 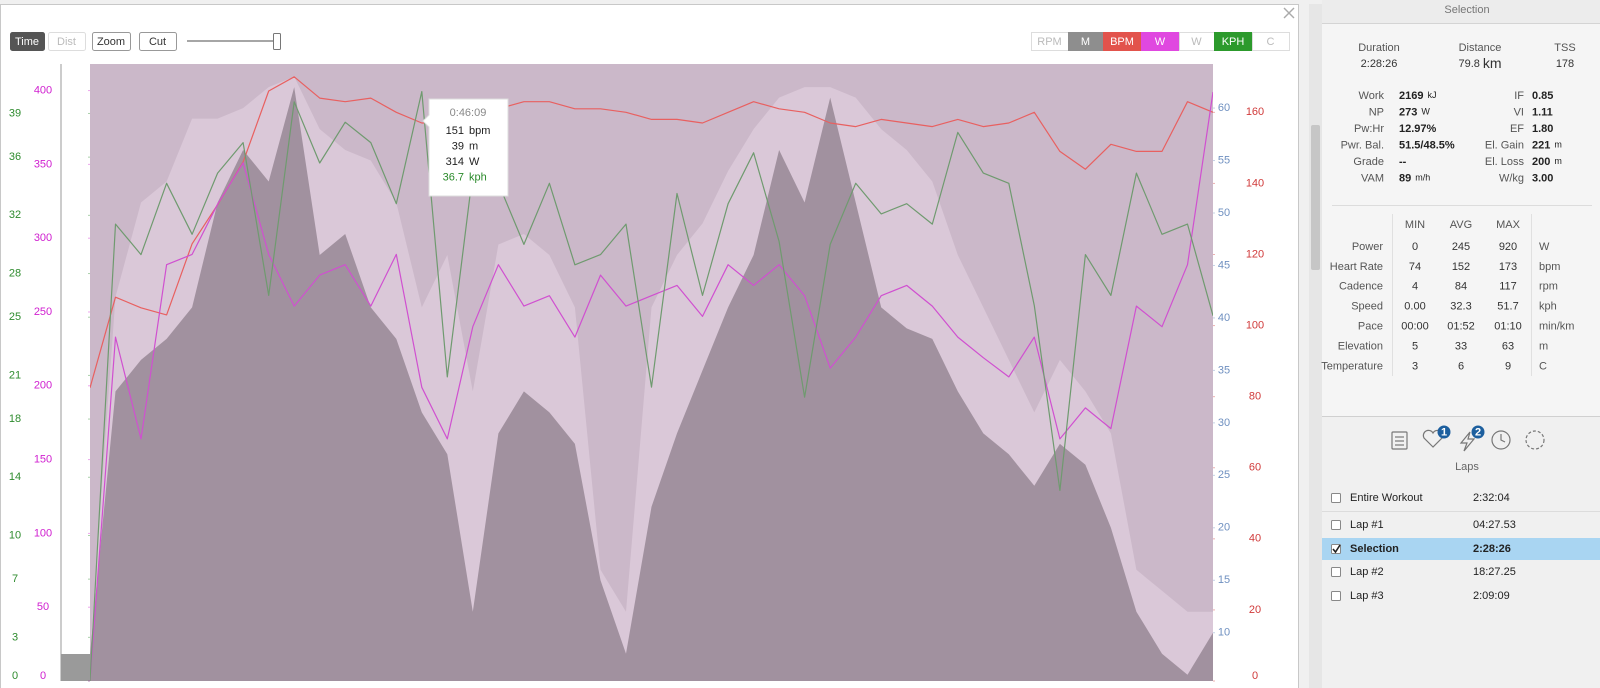 I want to click on metric-label: El. Gain, so click(x=1504, y=145).